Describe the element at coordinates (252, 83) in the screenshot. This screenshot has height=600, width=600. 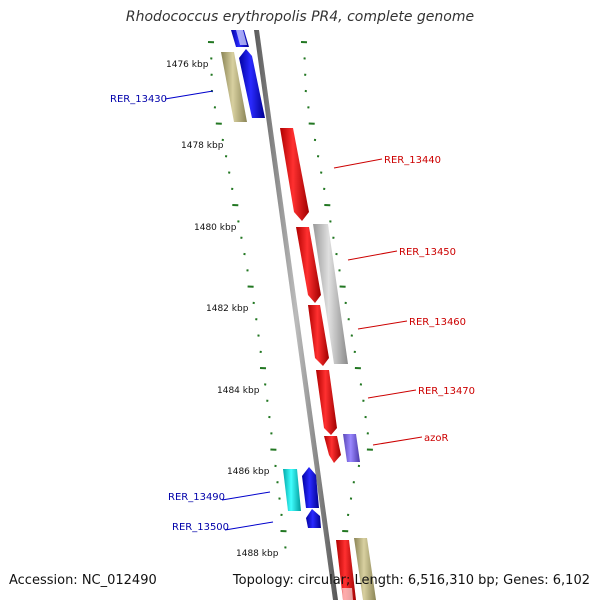
I see `gene-arrow-reverse-rer13430` at that location.